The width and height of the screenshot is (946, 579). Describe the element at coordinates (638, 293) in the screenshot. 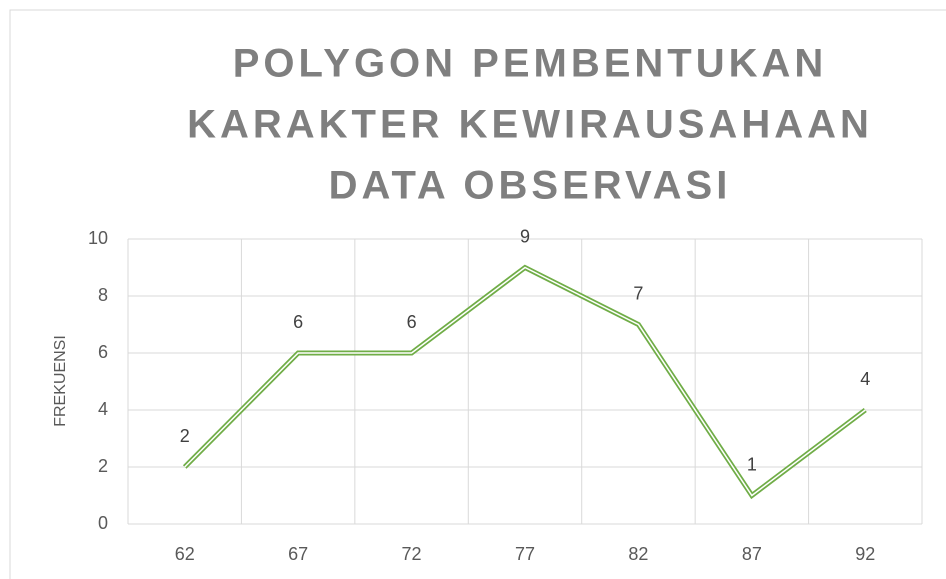

I see `data-label: 7` at that location.